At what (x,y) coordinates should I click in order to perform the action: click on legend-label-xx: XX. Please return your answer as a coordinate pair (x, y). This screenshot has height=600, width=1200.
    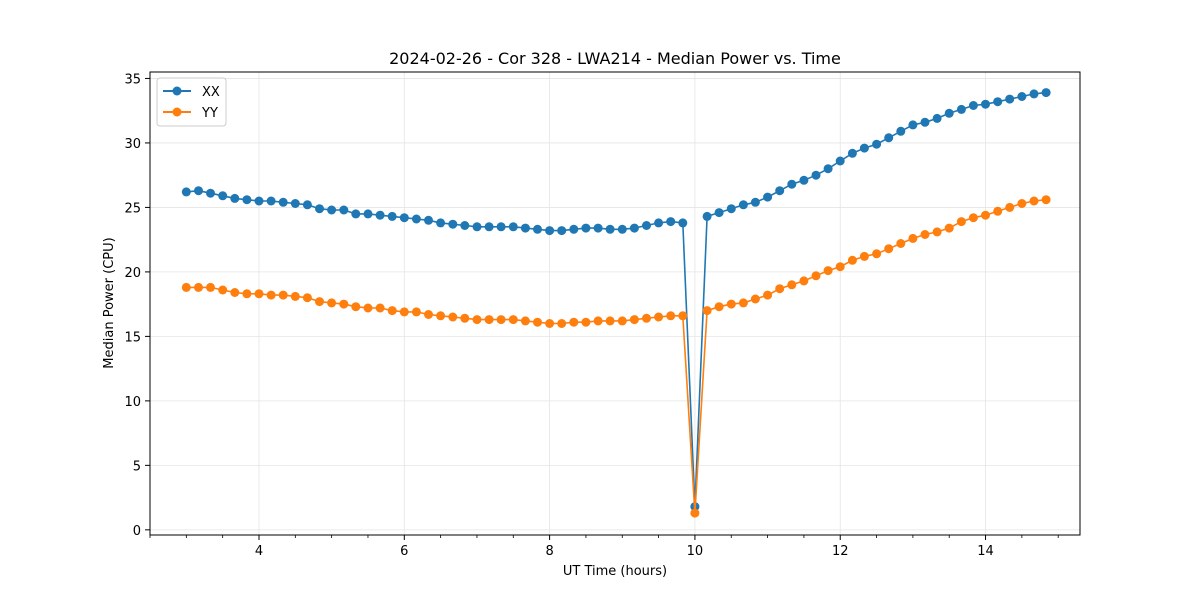
    Looking at the image, I should click on (211, 92).